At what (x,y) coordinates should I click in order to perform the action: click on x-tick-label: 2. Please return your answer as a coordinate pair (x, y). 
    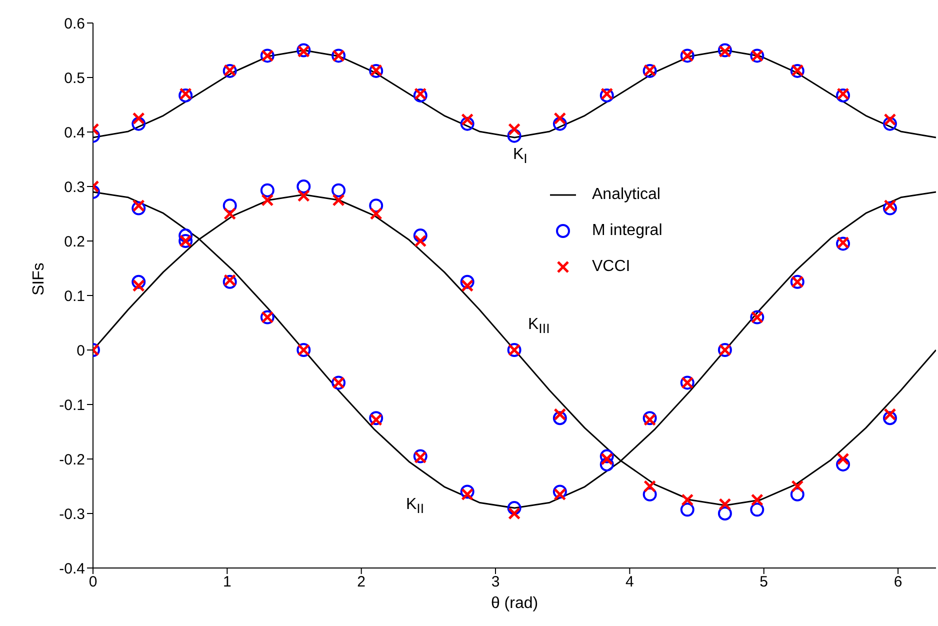
    Looking at the image, I should click on (361, 582).